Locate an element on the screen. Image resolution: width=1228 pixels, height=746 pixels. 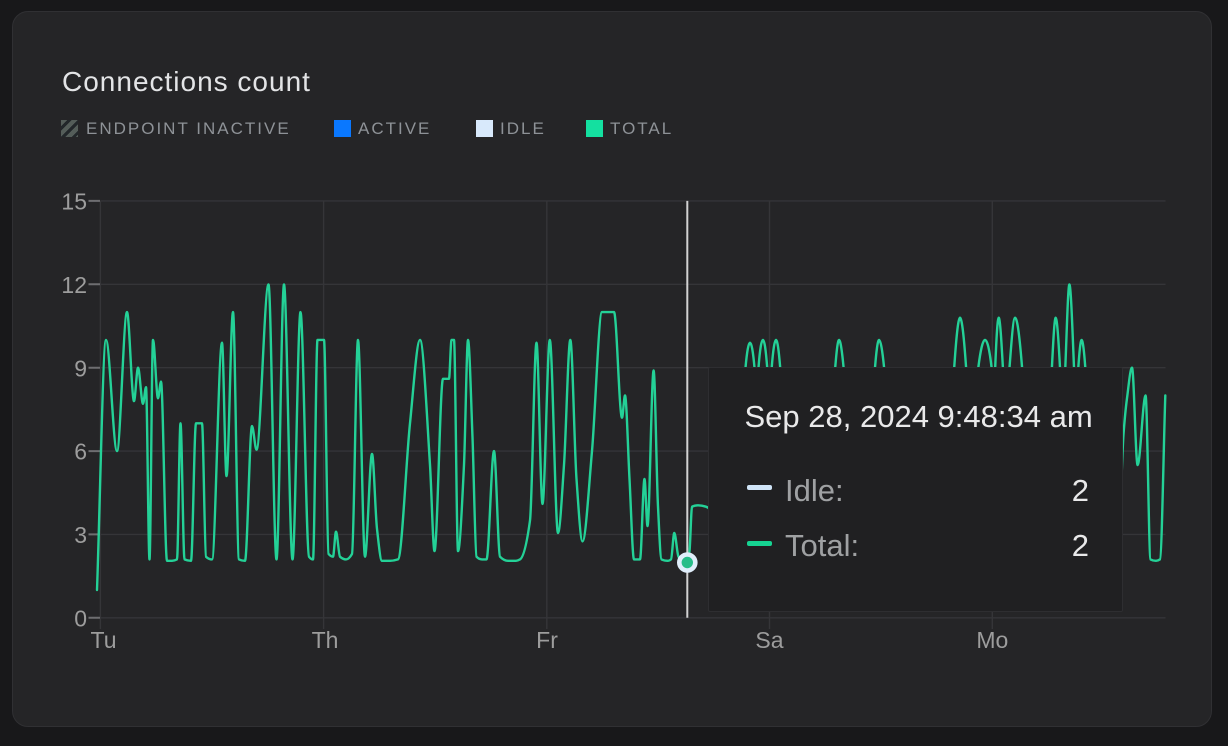
svg-text: Sa is located at coordinates (769, 640).